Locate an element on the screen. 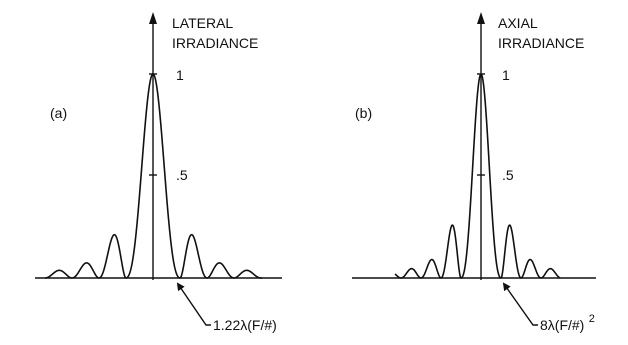  panel-b-letter: (b) is located at coordinates (363, 113).